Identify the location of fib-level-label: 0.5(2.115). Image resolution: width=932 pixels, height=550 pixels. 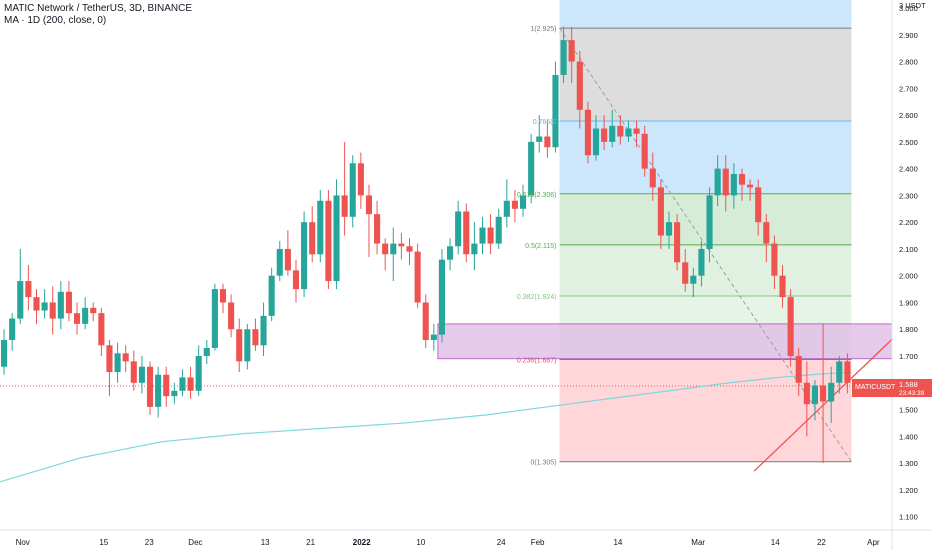
(540, 246).